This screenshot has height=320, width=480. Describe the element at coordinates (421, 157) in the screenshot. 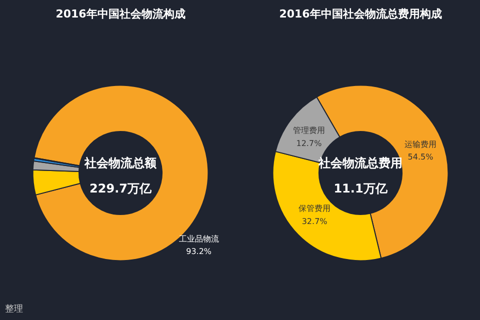

I see `data-label: 54.5%` at that location.